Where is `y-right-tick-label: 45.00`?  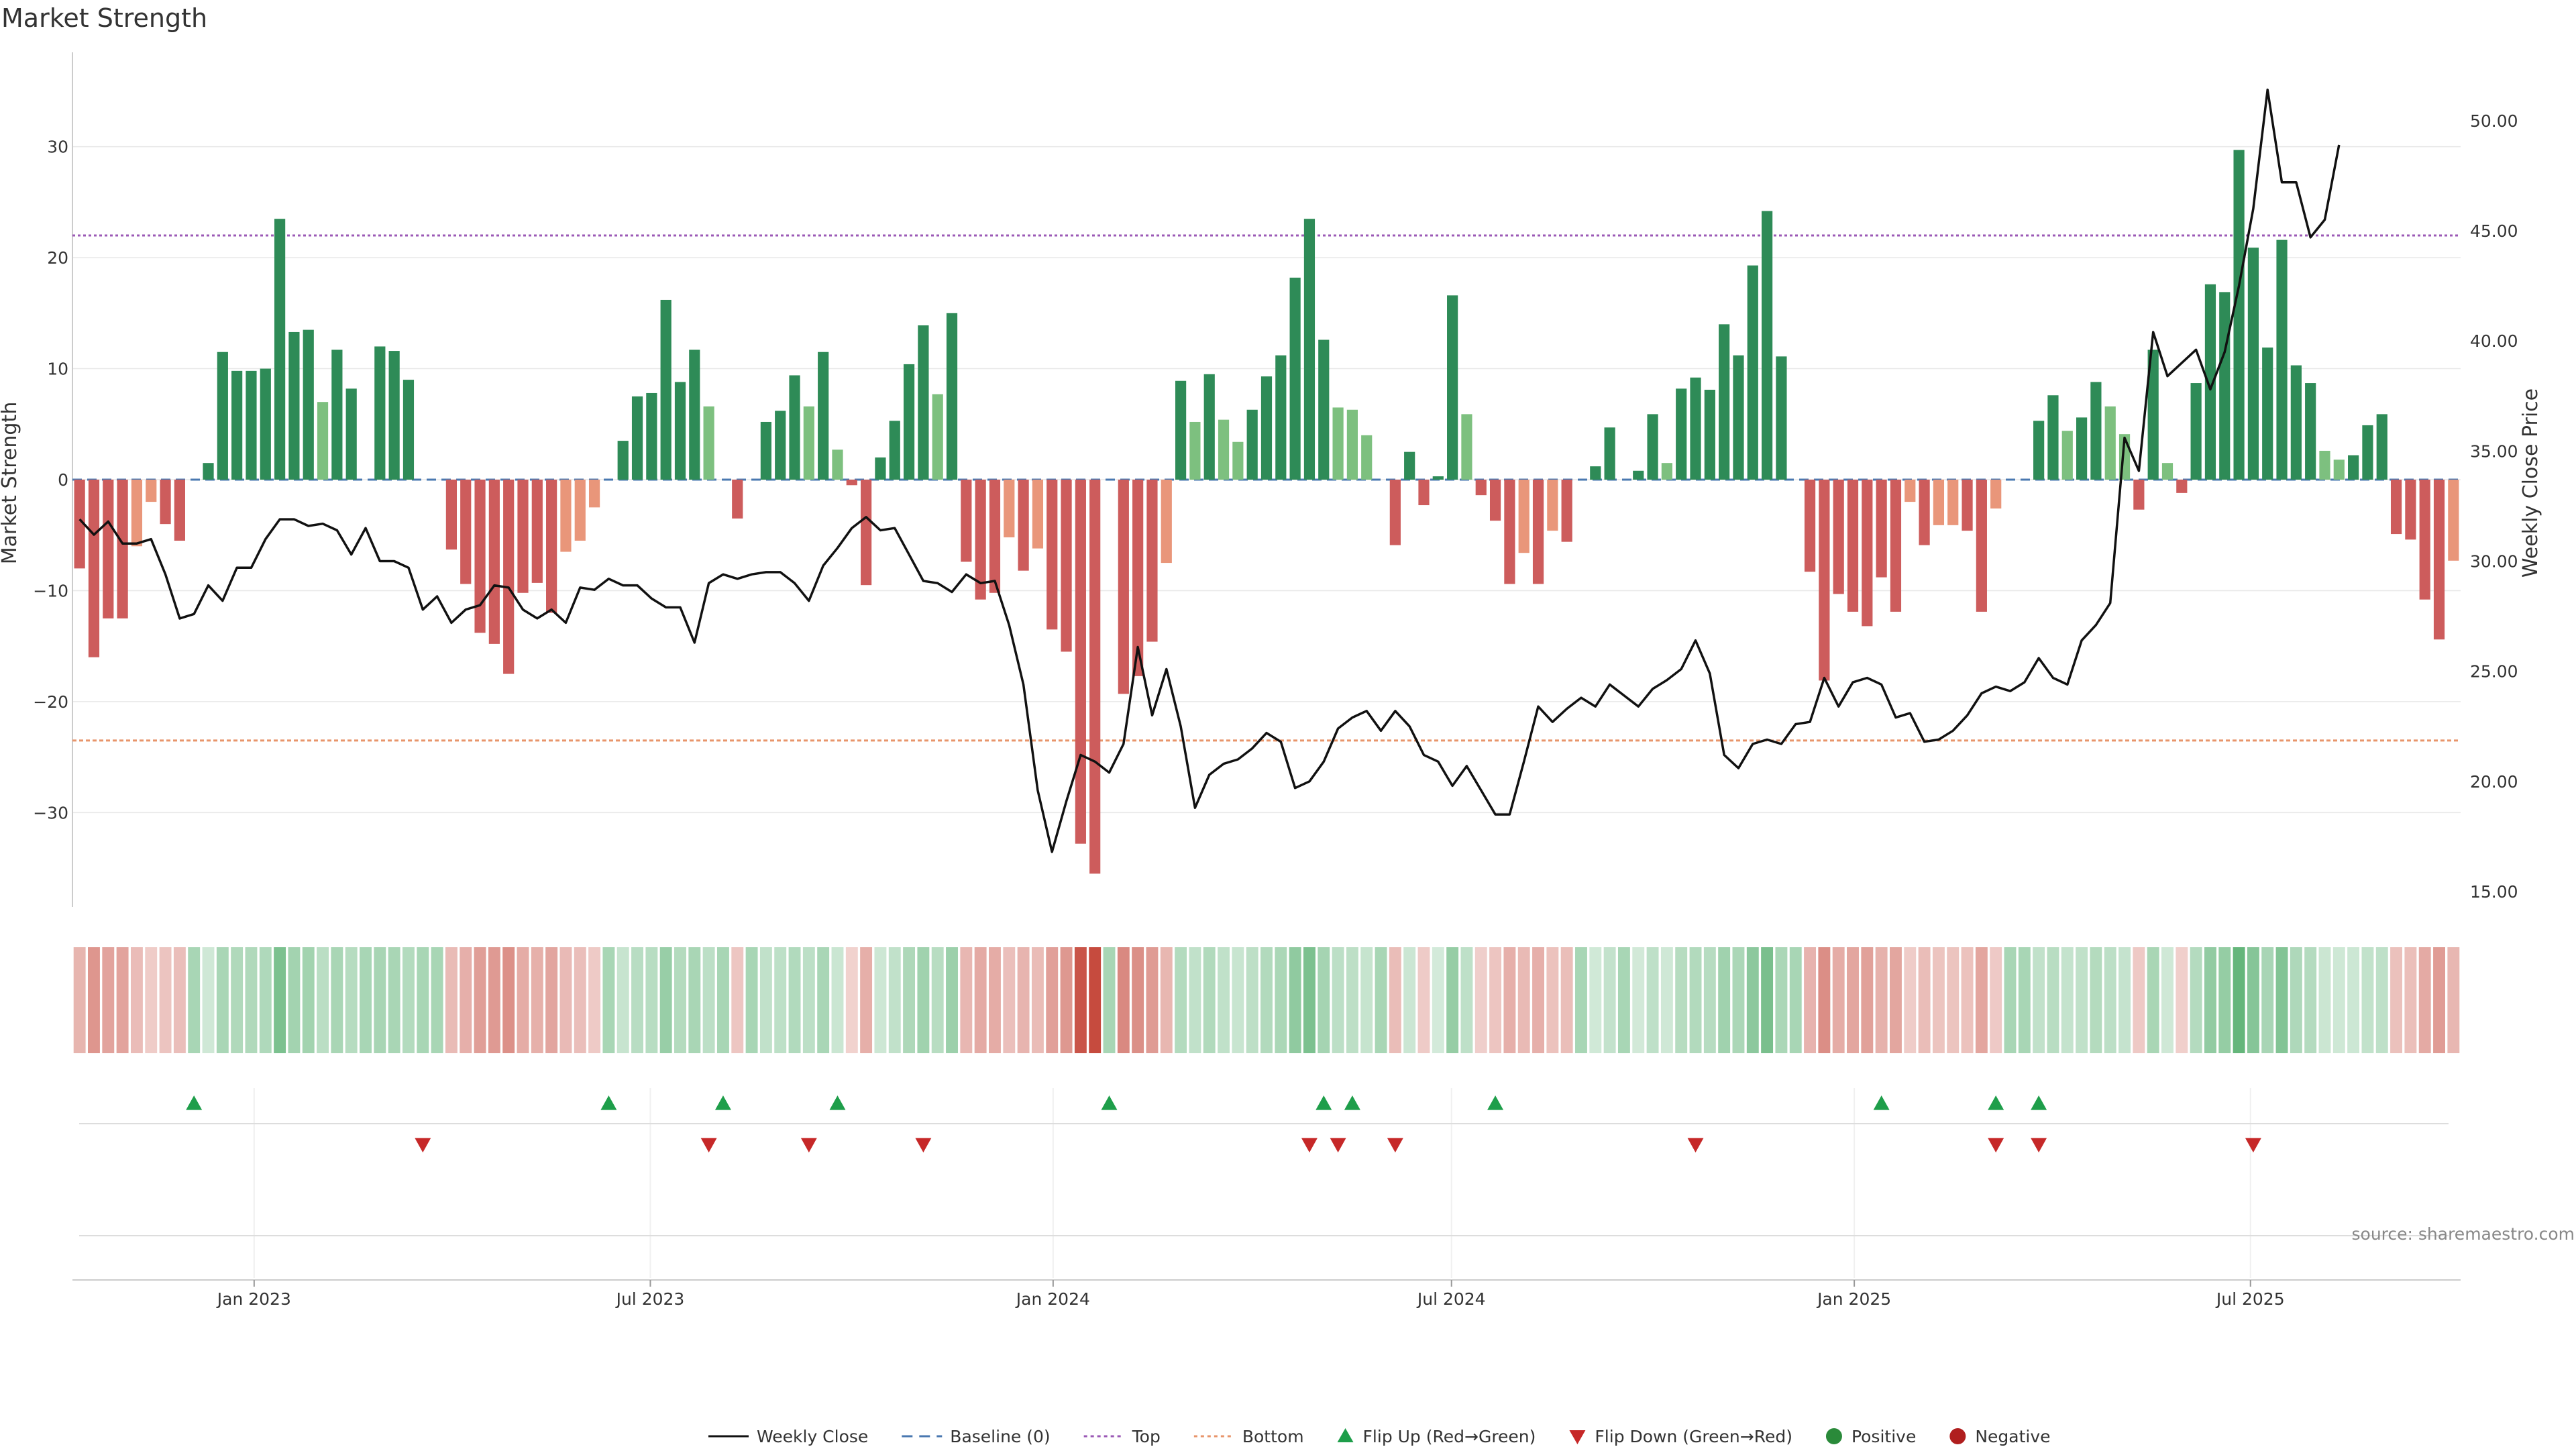 y-right-tick-label: 45.00 is located at coordinates (2494, 231).